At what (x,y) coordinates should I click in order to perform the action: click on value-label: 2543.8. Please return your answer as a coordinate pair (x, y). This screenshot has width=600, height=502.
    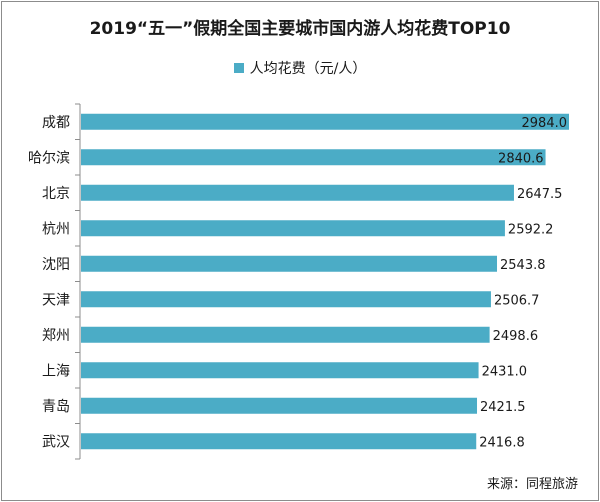
    Looking at the image, I should click on (523, 265).